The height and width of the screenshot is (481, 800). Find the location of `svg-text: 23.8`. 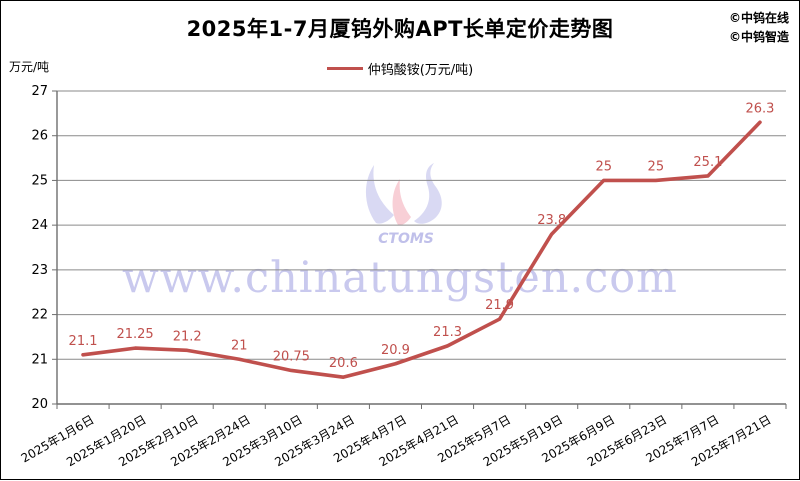

svg-text: 23.8 is located at coordinates (551, 220).